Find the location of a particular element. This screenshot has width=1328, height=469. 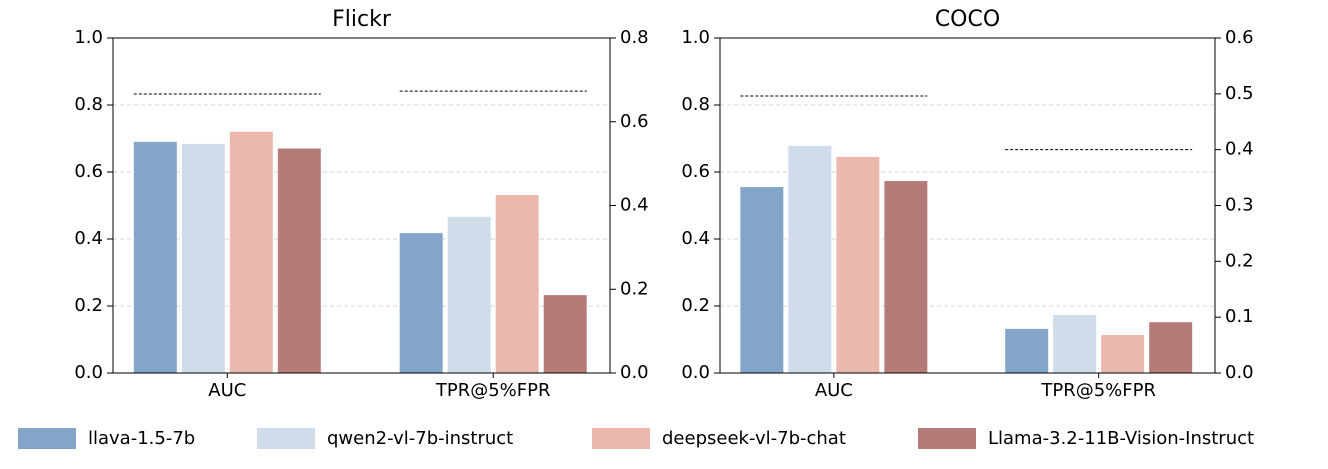

tick-label: 0.3 is located at coordinates (1239, 205).